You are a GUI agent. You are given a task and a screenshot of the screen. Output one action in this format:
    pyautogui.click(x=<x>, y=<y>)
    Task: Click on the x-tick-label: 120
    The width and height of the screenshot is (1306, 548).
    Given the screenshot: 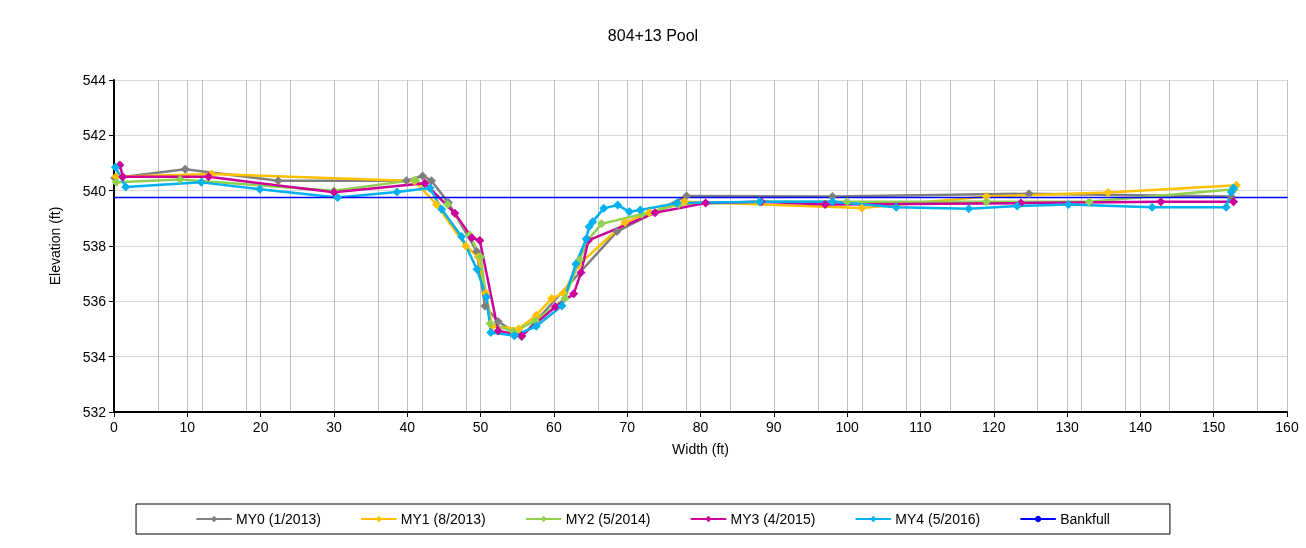 What is the action you would take?
    pyautogui.click(x=994, y=427)
    